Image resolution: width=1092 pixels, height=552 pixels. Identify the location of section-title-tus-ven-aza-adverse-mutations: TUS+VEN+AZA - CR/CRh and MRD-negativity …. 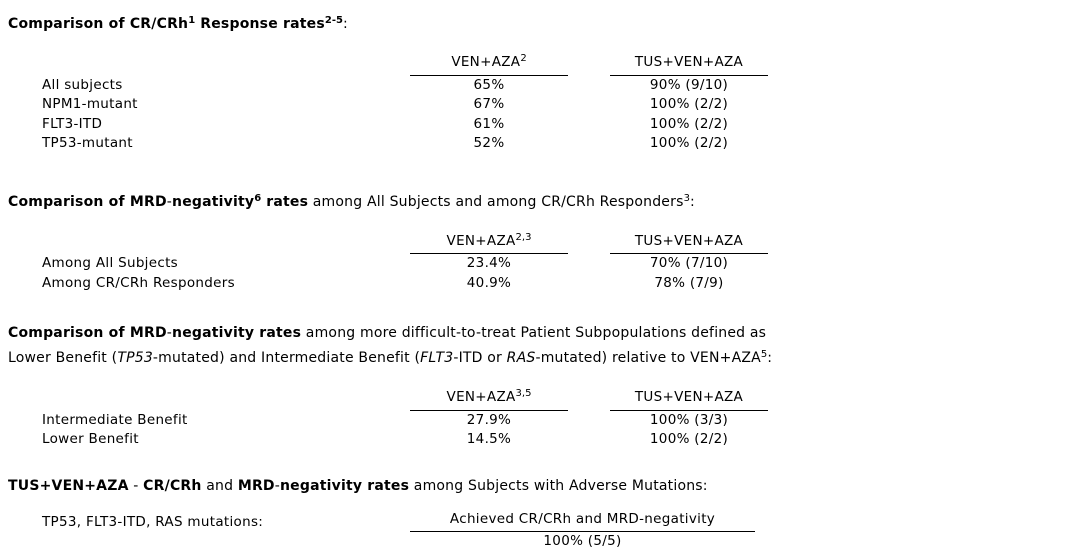
(545, 486).